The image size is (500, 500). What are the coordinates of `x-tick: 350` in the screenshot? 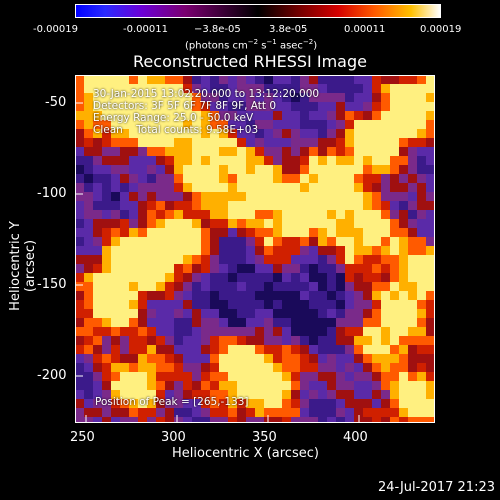 It's located at (264, 437).